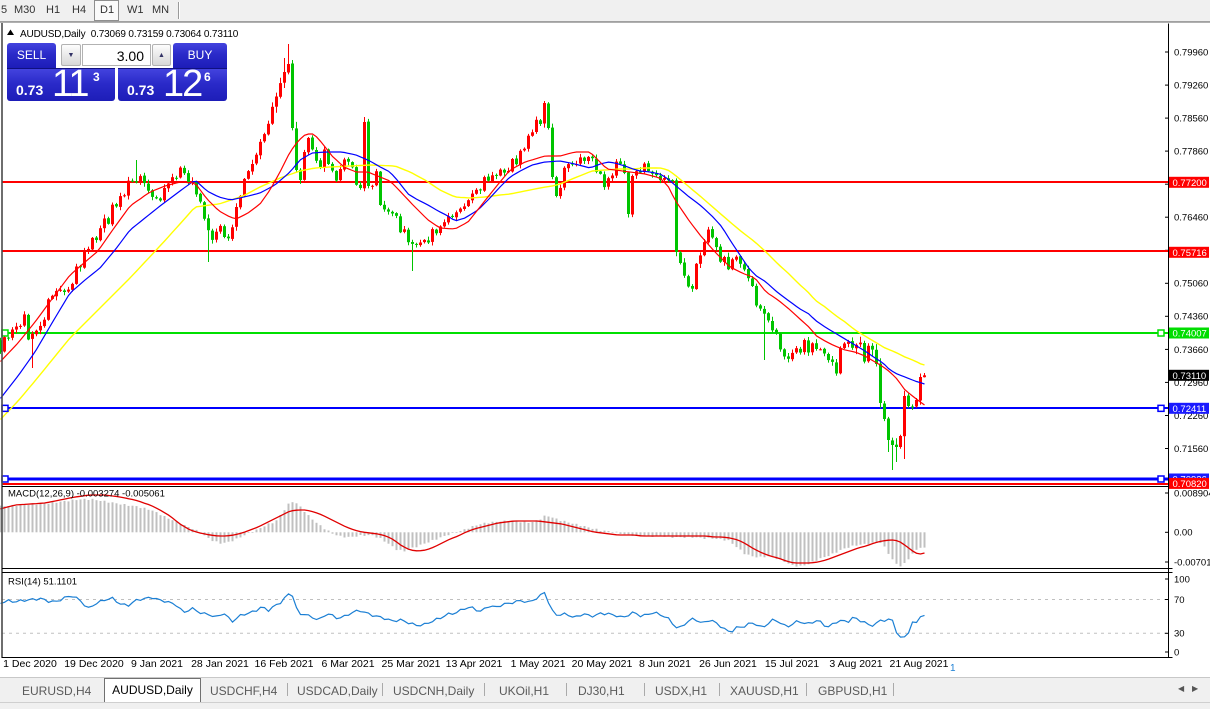 This screenshot has width=1210, height=714. I want to click on svg-text: 13 Apr 2021, so click(474, 664).